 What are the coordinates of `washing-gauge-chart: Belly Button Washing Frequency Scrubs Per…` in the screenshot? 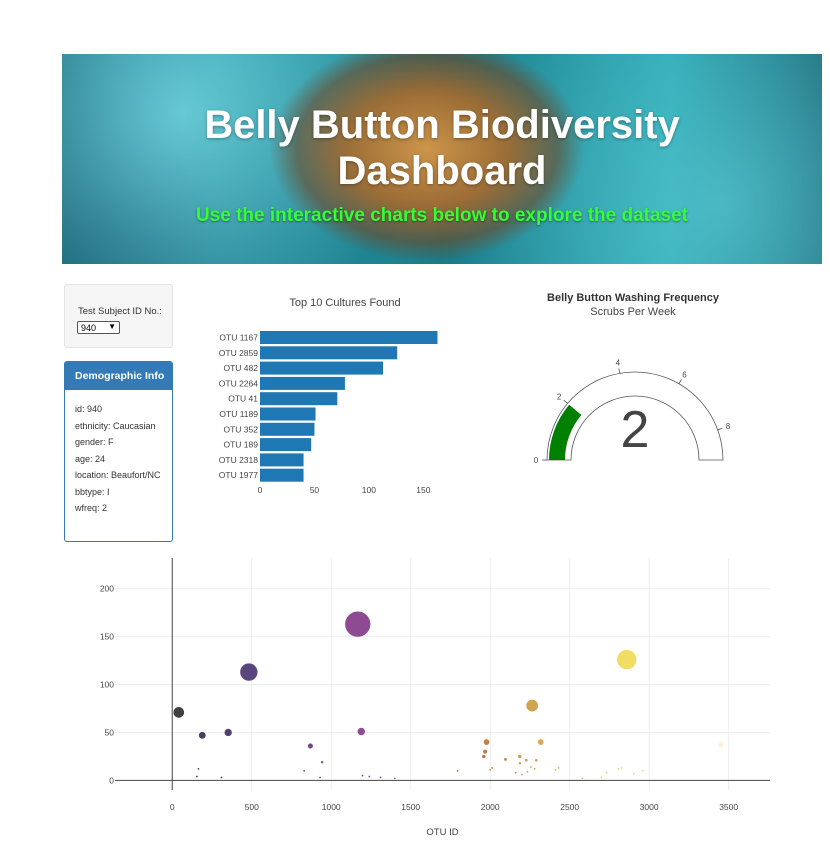 It's located at (635, 384).